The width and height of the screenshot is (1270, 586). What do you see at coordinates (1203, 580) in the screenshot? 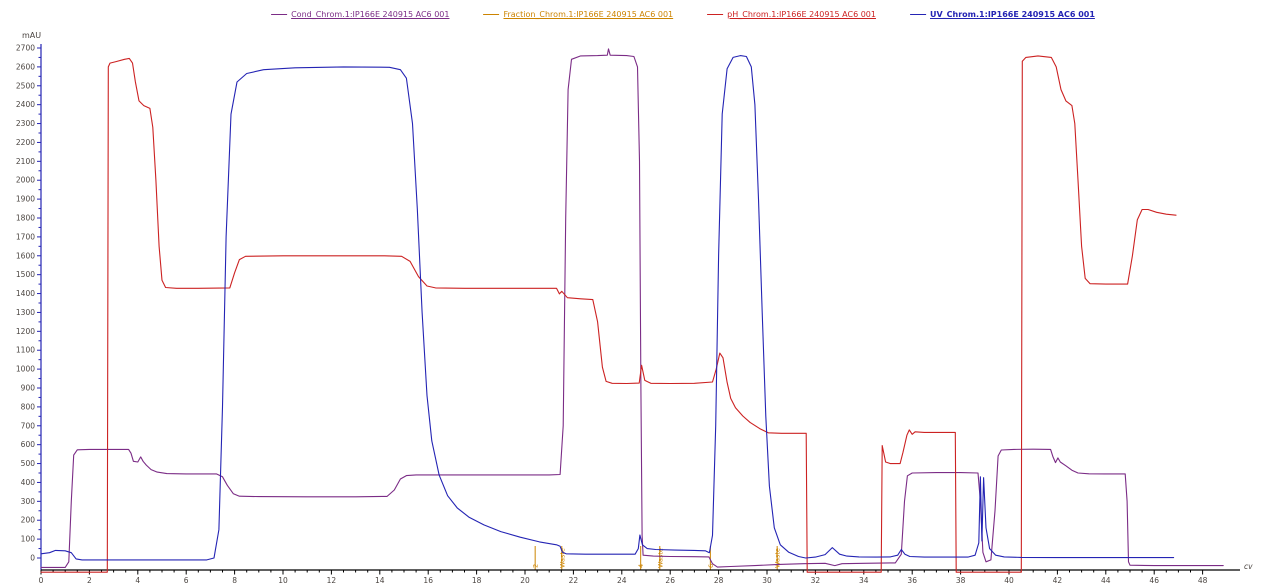
I see `x-tick-label: 48` at bounding box center [1203, 580].